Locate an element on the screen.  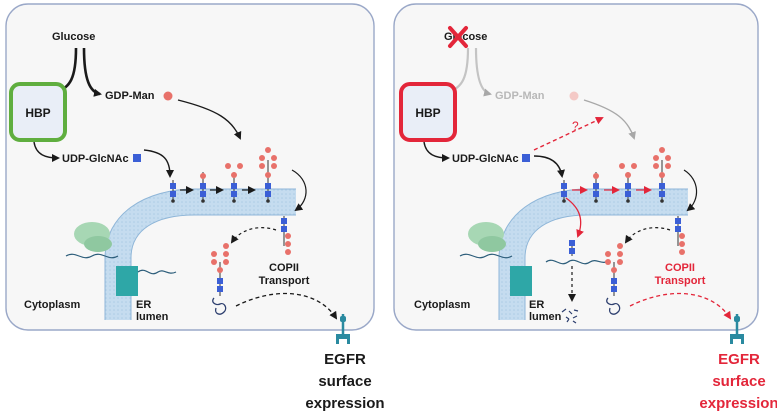
aberrant-glycan-arrow is located at coordinates (574, 217).